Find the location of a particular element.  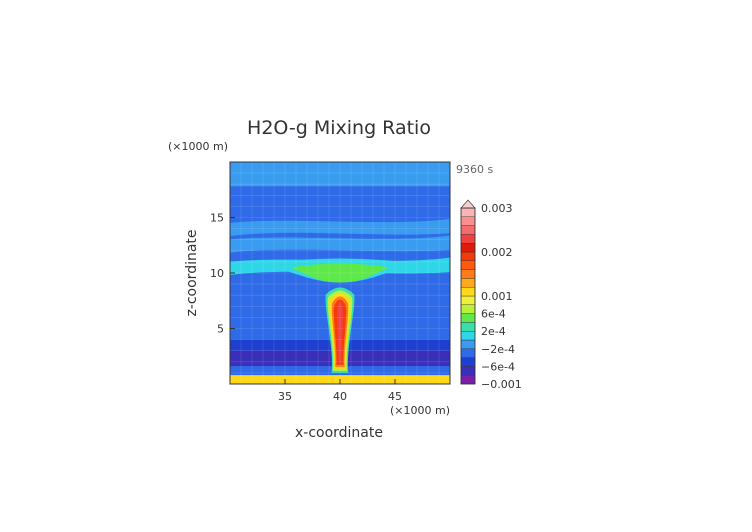

y-tick-label: 5 is located at coordinates (220, 329).